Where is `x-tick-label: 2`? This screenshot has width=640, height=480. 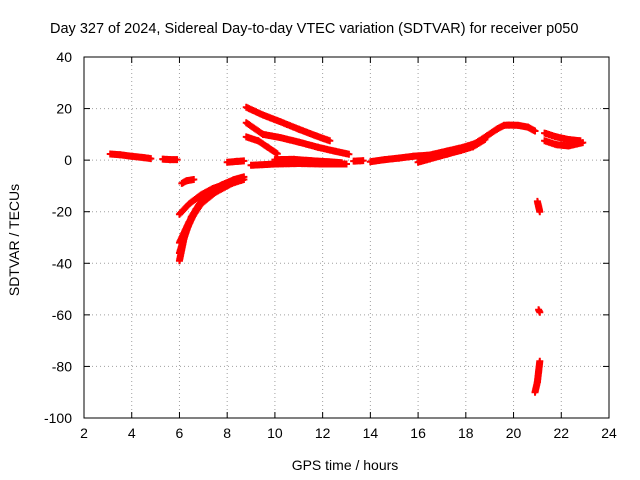
x-tick-label: 2 is located at coordinates (84, 433).